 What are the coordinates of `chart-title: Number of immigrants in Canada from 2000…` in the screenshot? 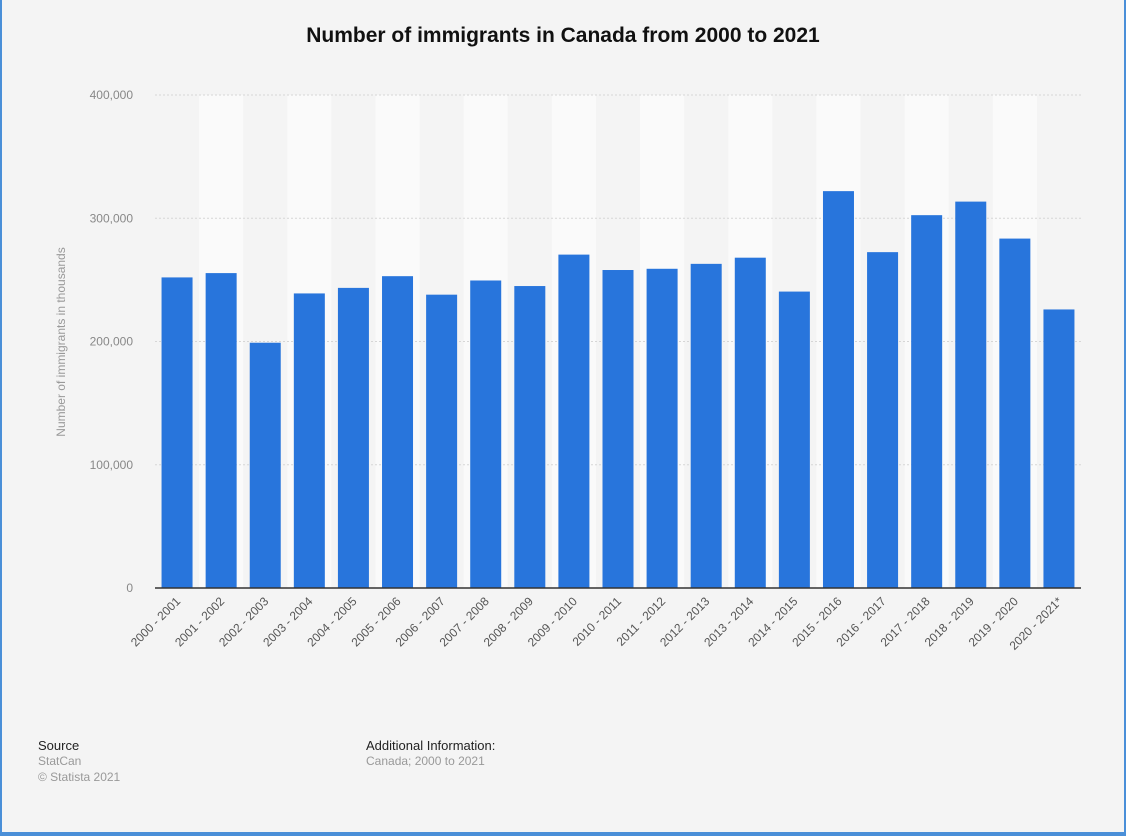 It's located at (563, 35).